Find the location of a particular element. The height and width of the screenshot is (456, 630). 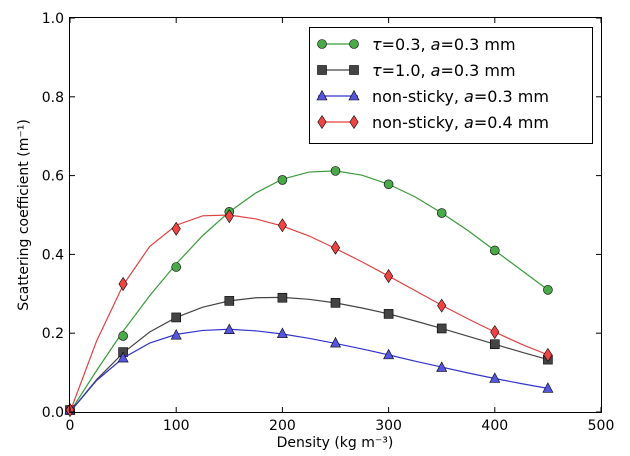

x-tick-label: 100 is located at coordinates (176, 426).